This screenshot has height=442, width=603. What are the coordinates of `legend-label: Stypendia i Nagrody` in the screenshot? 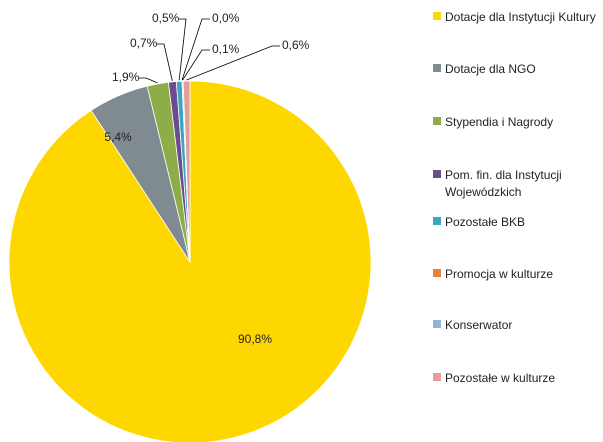 It's located at (499, 122).